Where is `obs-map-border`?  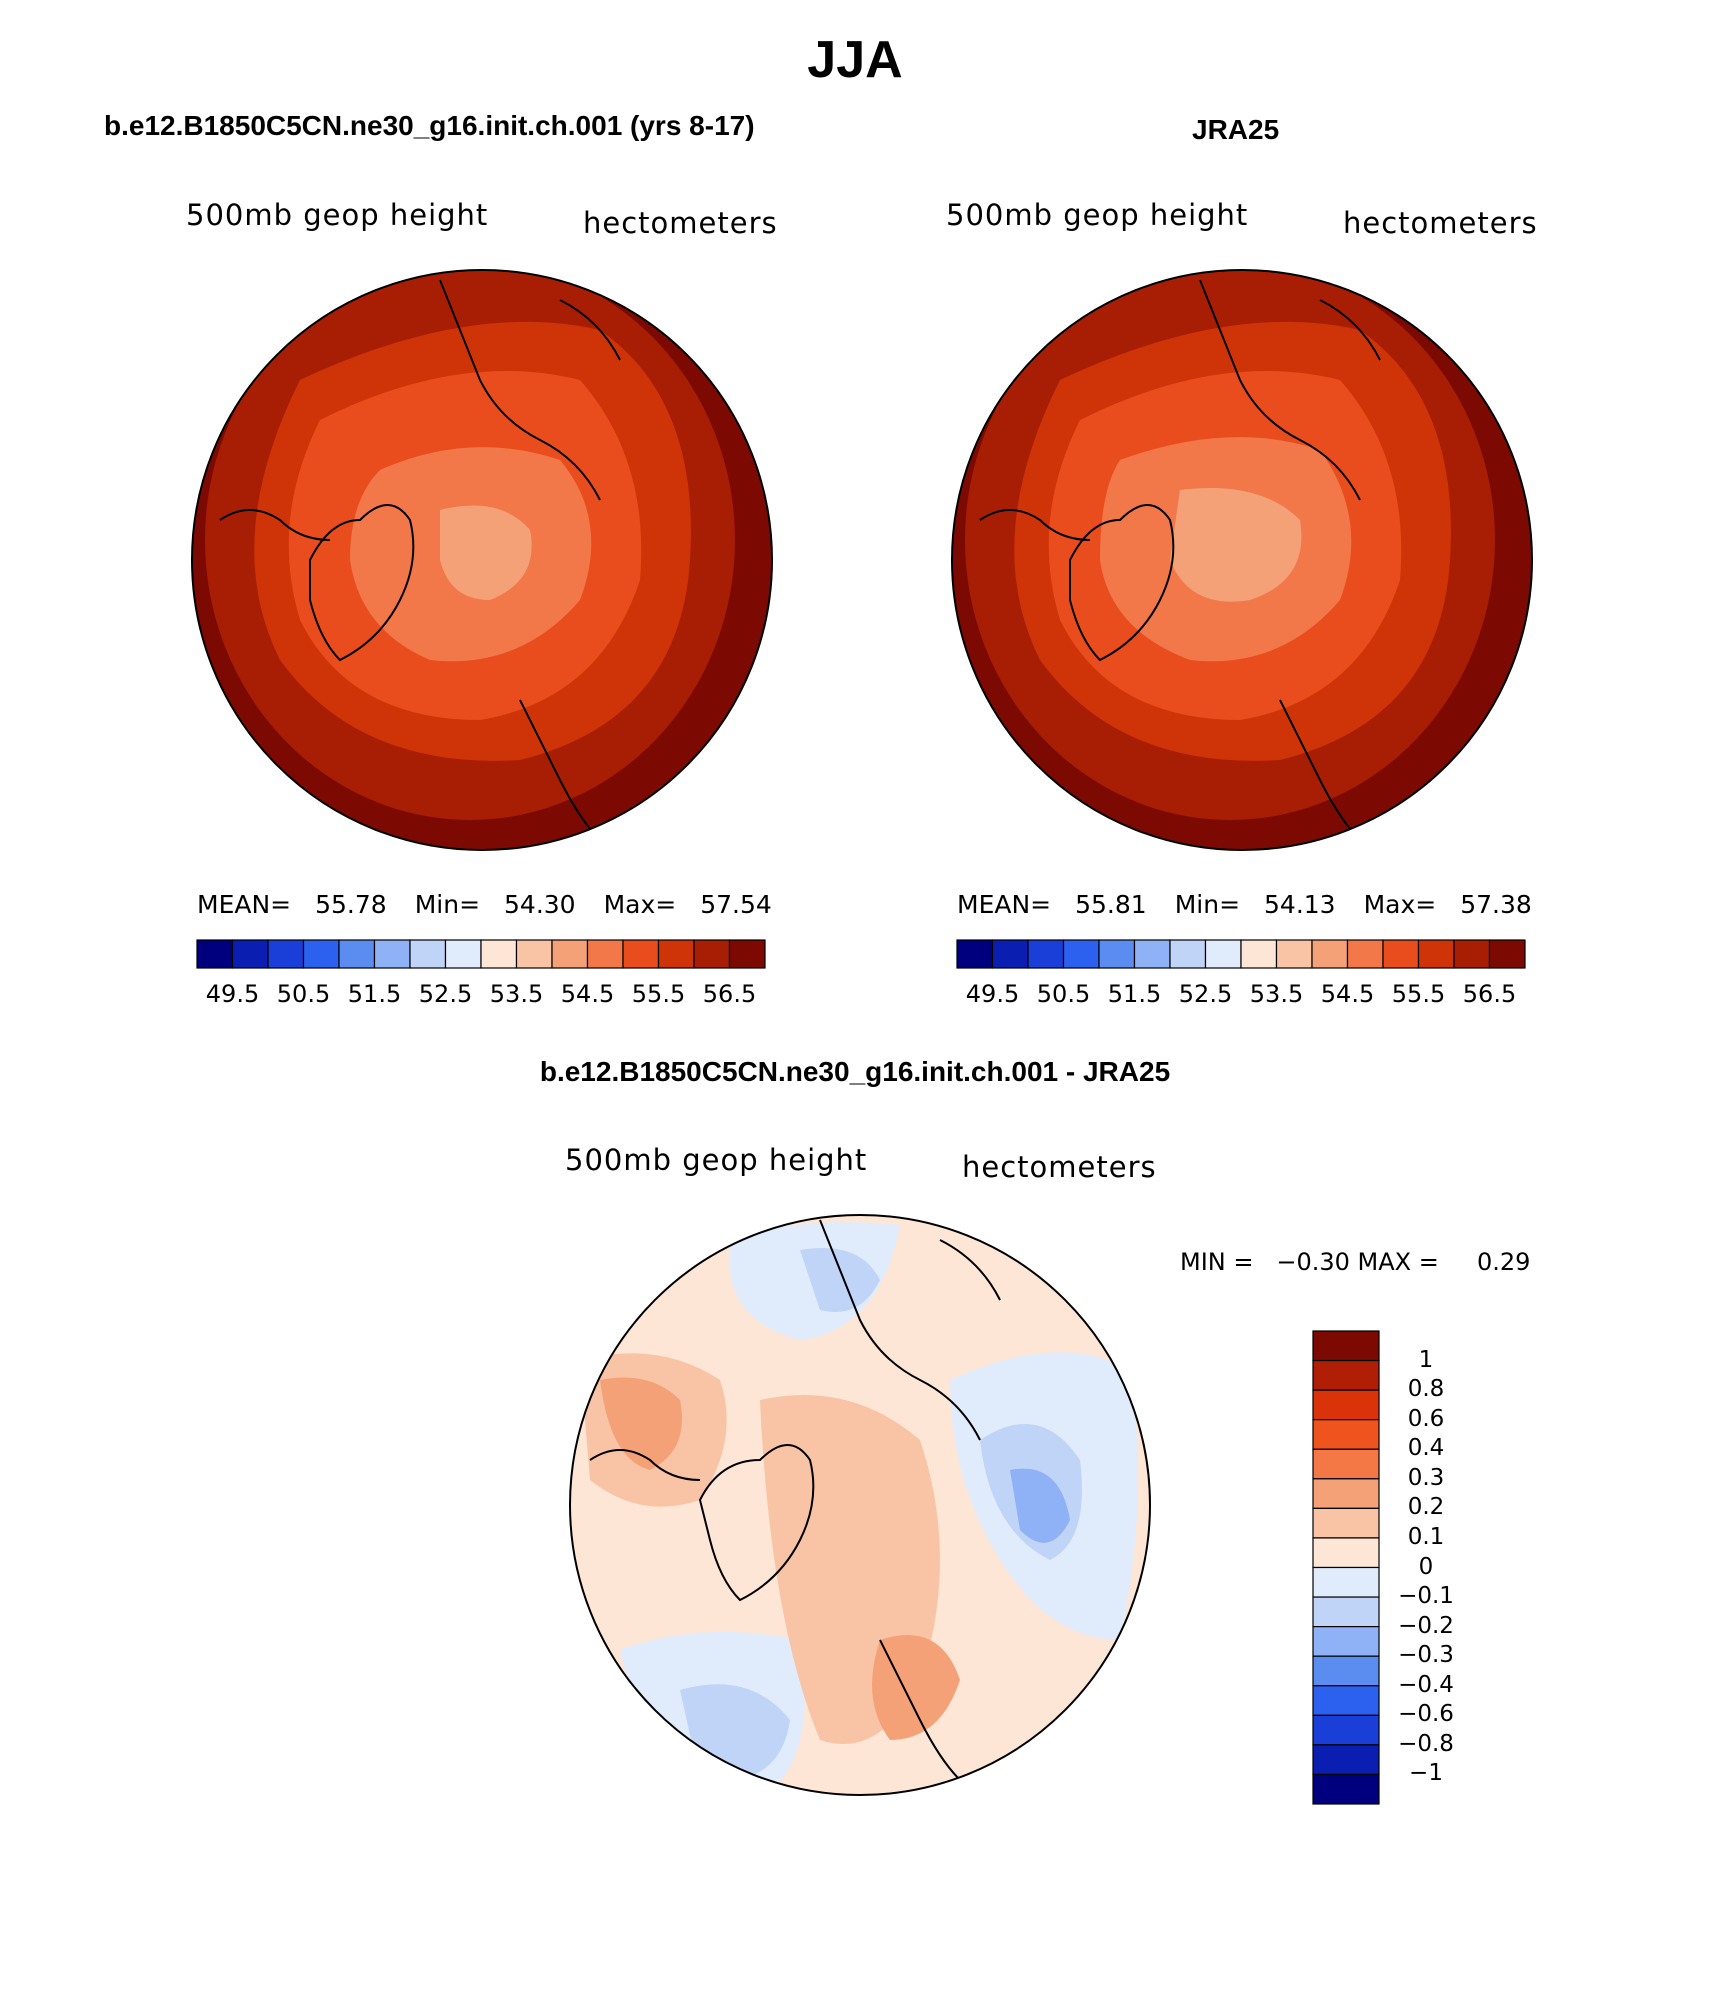
obs-map-border is located at coordinates (1242, 560).